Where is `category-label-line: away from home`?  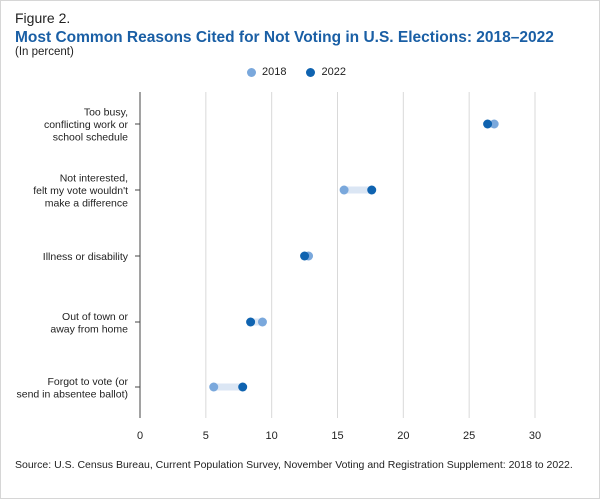
category-label-line: away from home is located at coordinates (89, 329).